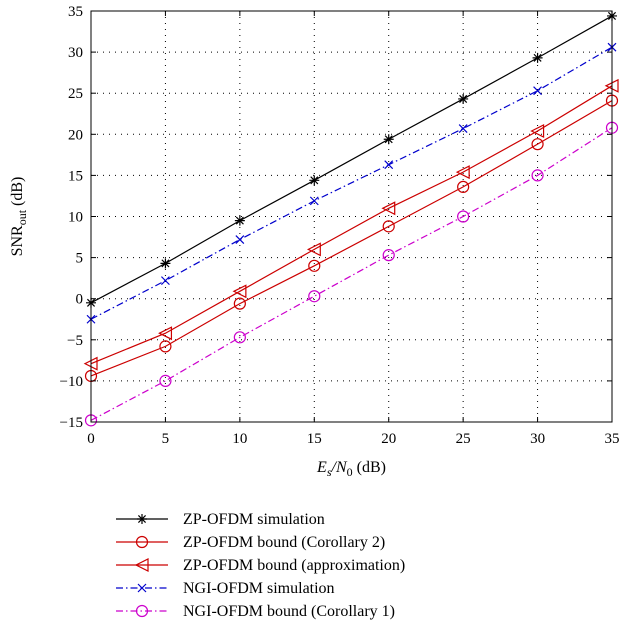  I want to click on legend-entry: NGI-OFDM simulation, so click(225, 588).